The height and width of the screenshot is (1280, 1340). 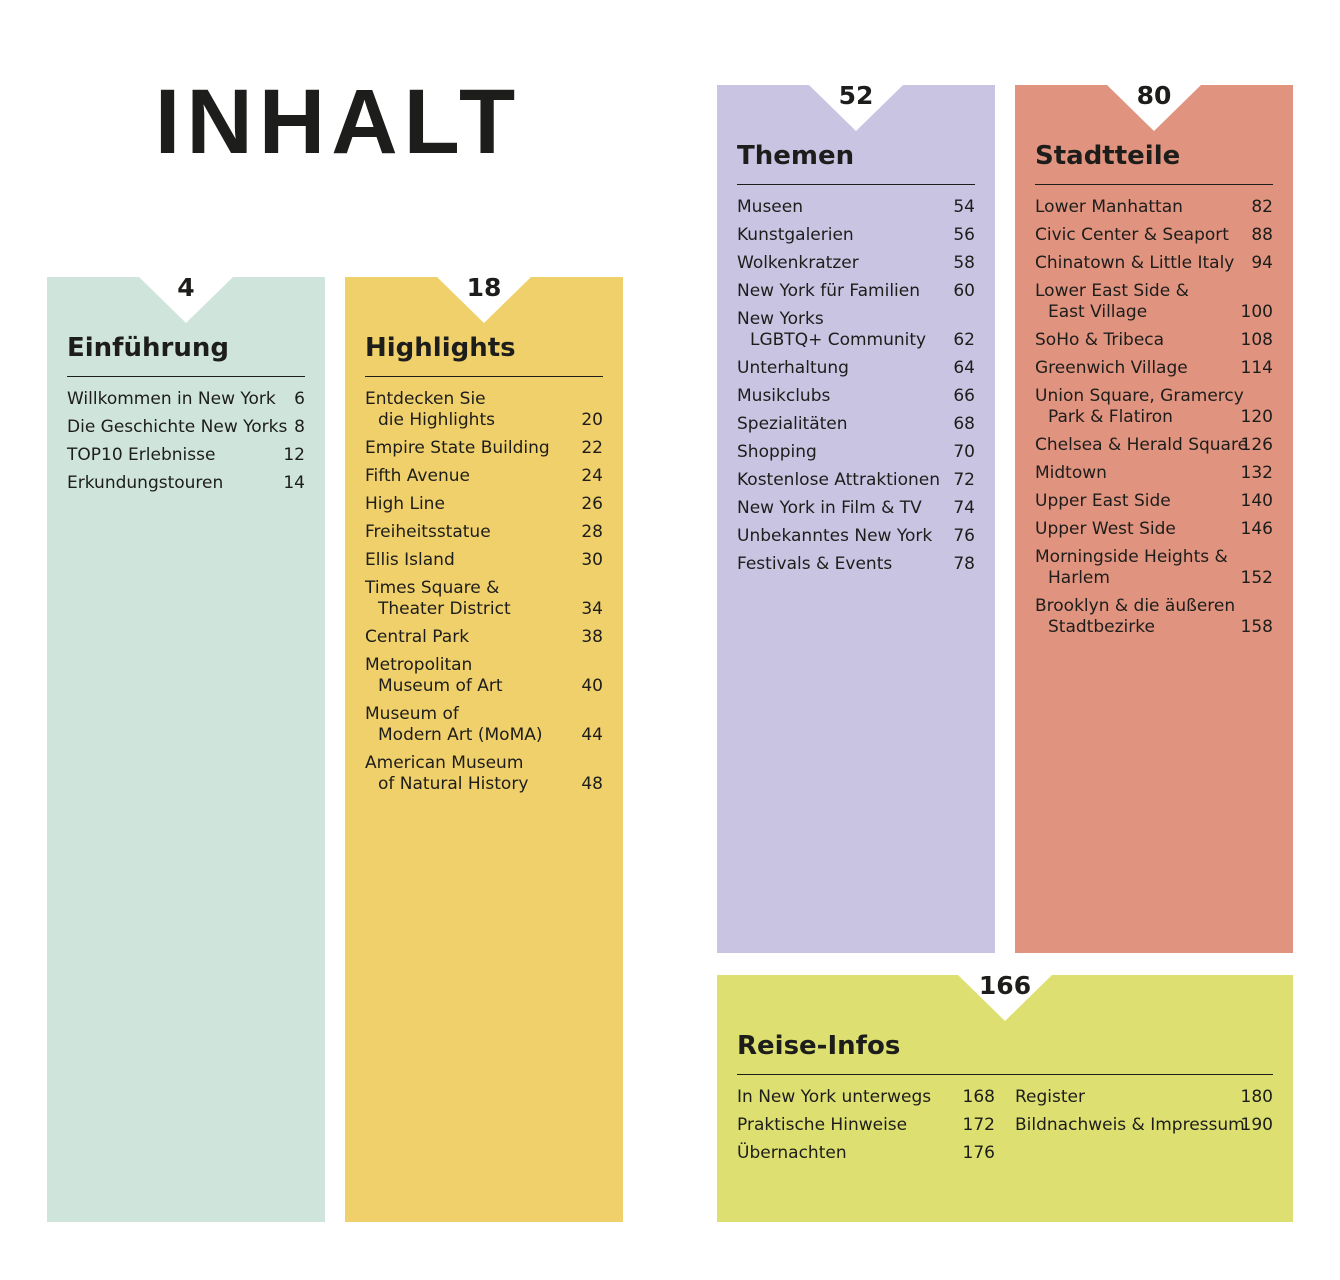 I want to click on entry-label: Theater District, so click(x=444, y=609).